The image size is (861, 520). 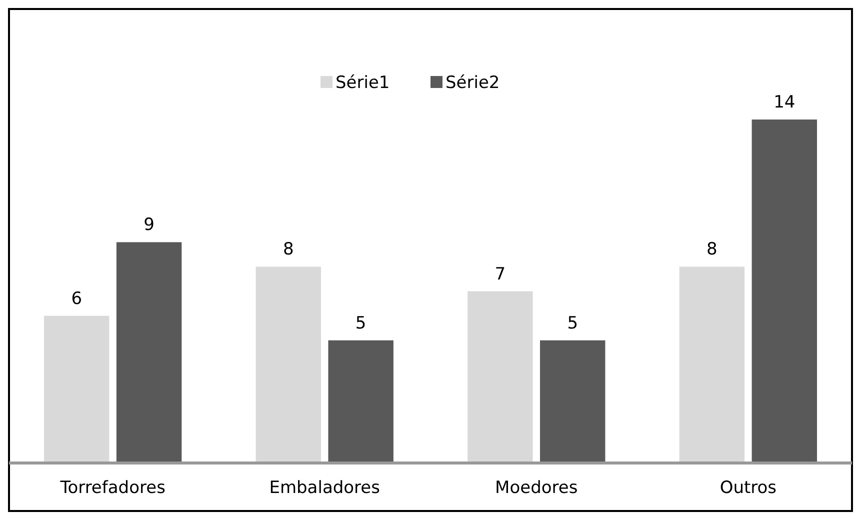 I want to click on data-label: 7, so click(x=500, y=274).